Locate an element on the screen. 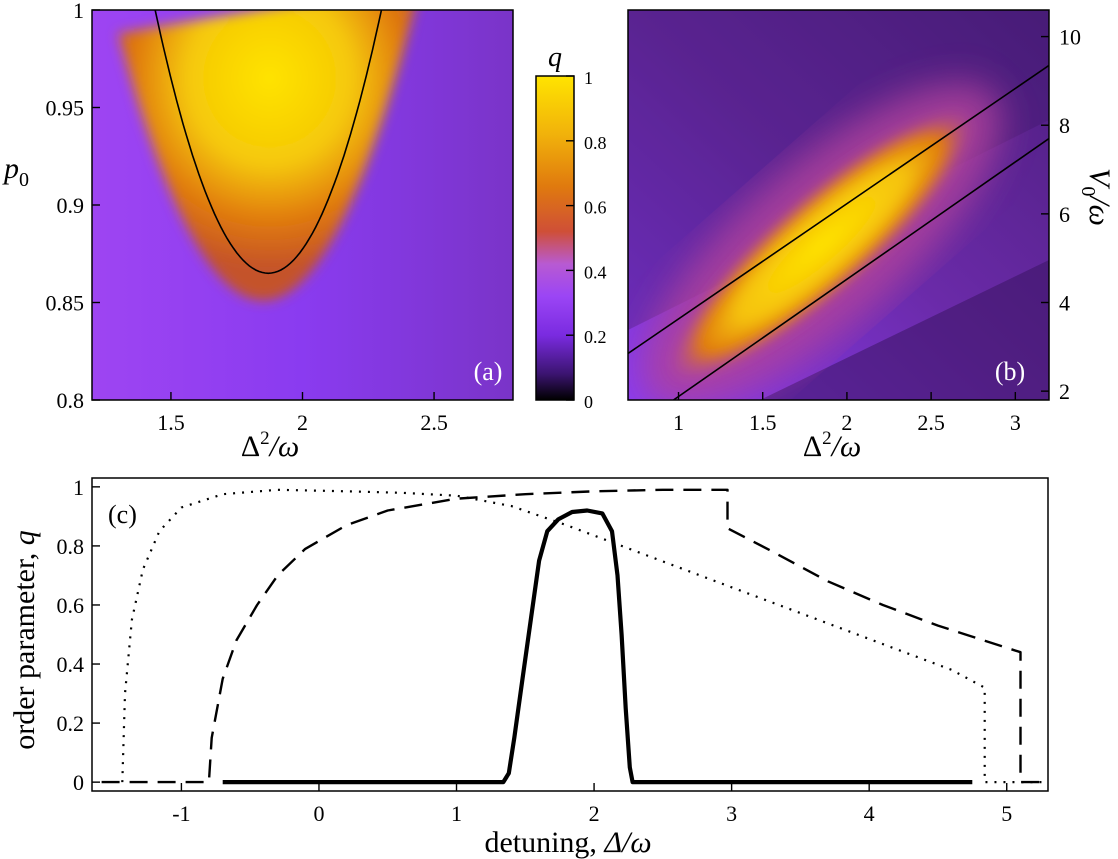 Image resolution: width=1118 pixels, height=859 pixels. x-tick-label: -1 is located at coordinates (181, 813).